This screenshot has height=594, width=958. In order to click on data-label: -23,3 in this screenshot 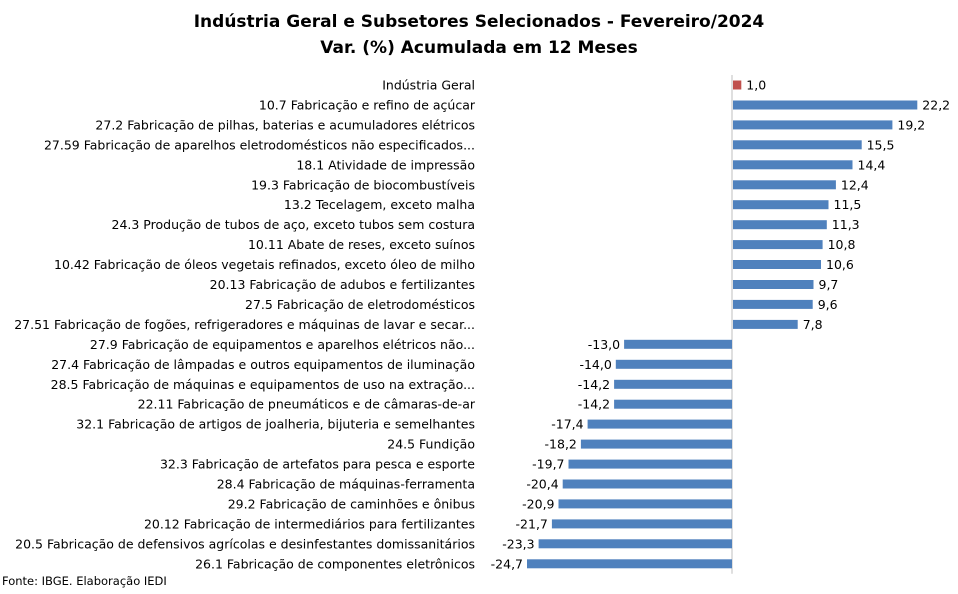, I will do `click(518, 543)`.